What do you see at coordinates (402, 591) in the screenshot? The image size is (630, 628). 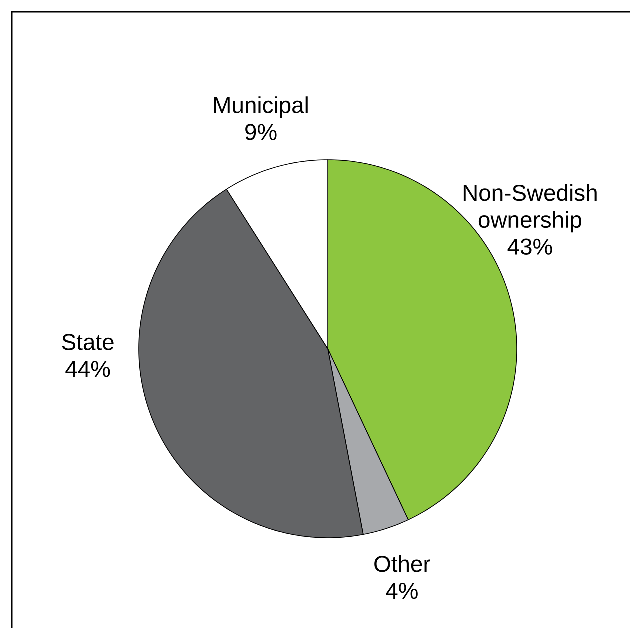 I see `data-label: 4%` at bounding box center [402, 591].